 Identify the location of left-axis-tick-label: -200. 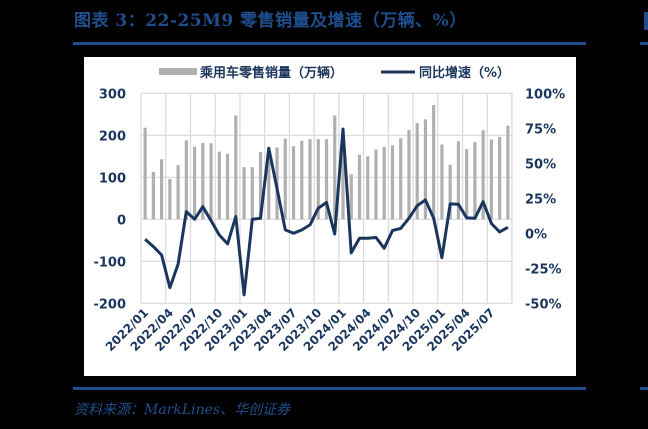
(109, 304).